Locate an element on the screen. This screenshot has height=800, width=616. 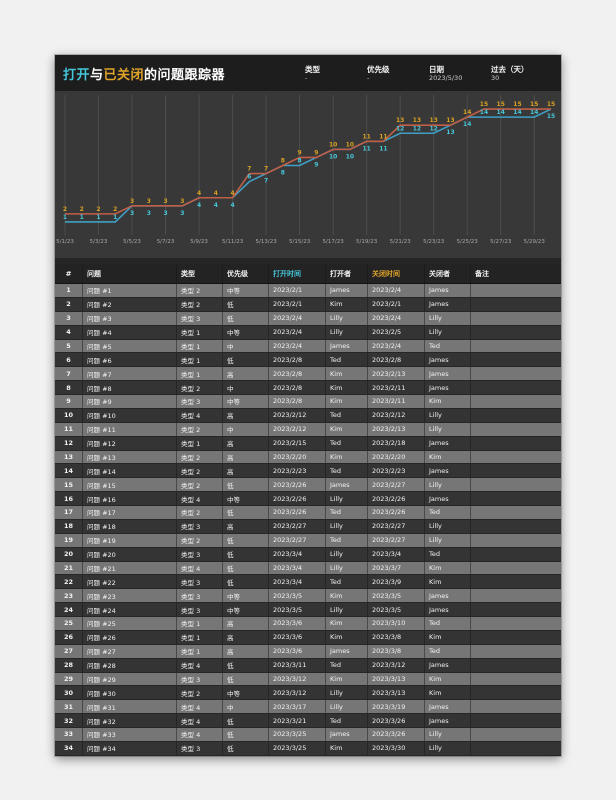
table-cell: 问题 #4 is located at coordinates (130, 332).